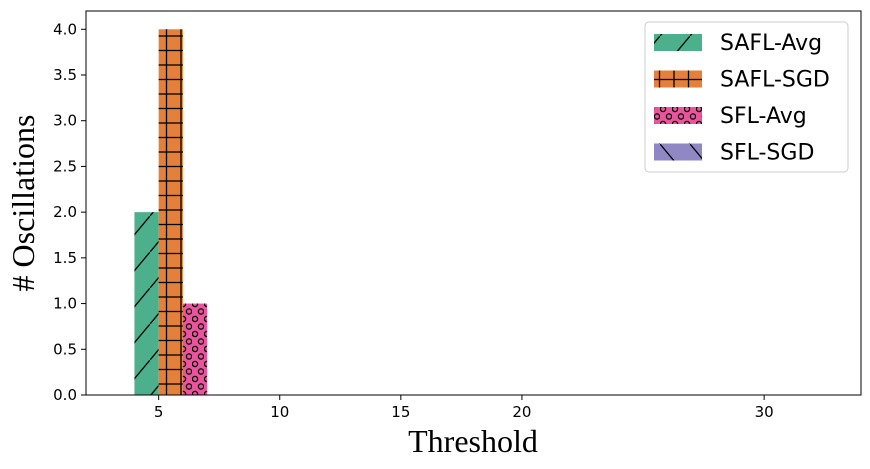 This screenshot has width=870, height=469. What do you see at coordinates (400, 412) in the screenshot?
I see `x-tick-label-15: 15` at bounding box center [400, 412].